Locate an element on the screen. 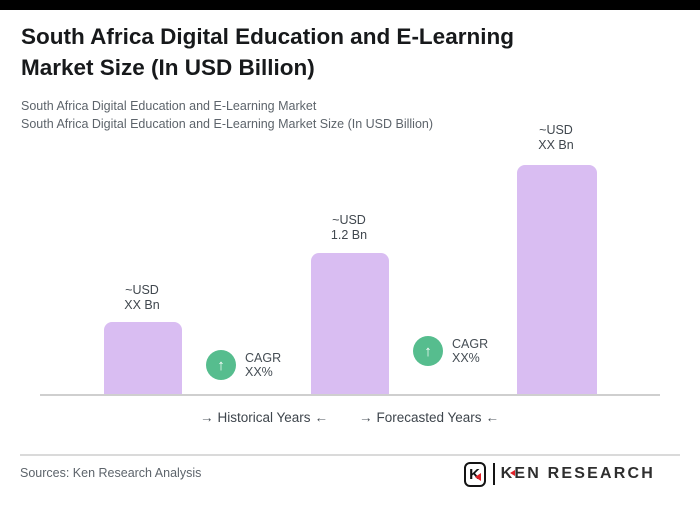 This screenshot has width=700, height=520. ken-research-logo-text: K EN RESEARCH is located at coordinates (578, 474).